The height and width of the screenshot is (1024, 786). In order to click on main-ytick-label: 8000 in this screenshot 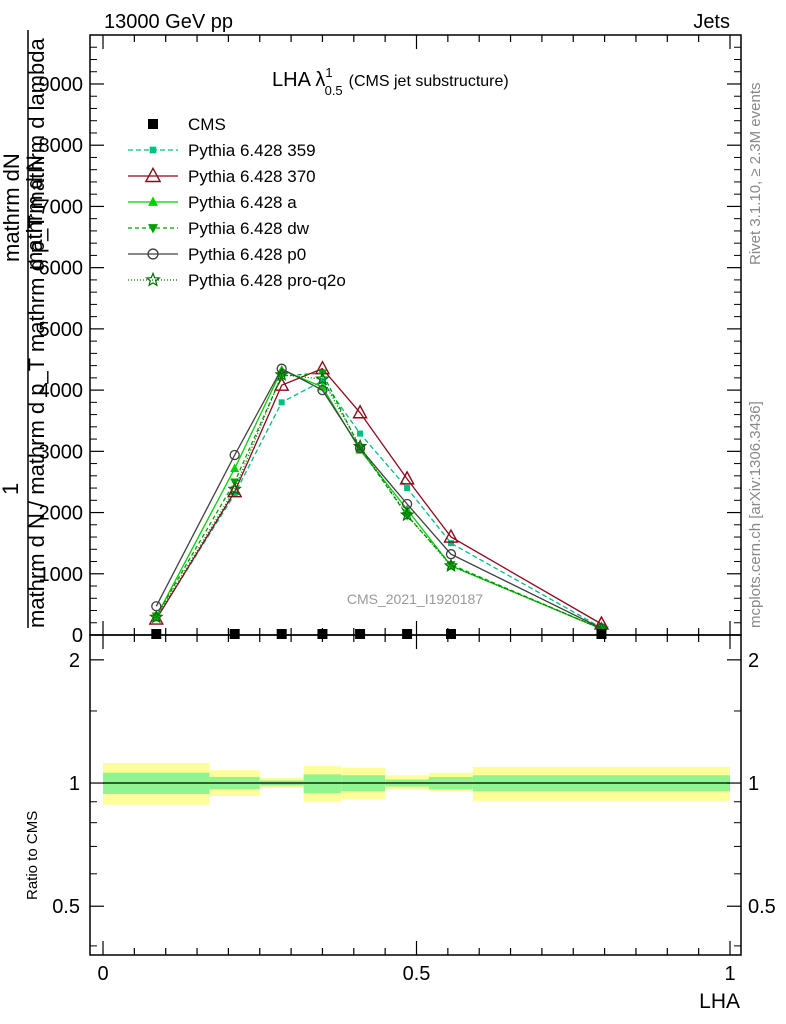, I will do `click(61, 146)`.